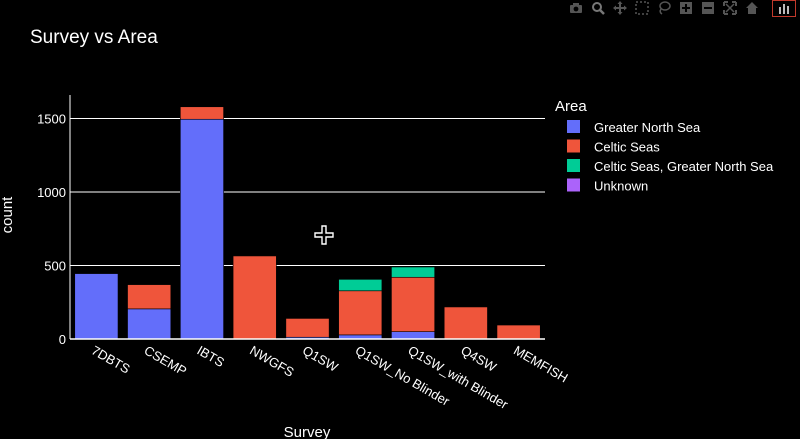 This screenshot has width=800, height=439. What do you see at coordinates (94, 37) in the screenshot?
I see `chart-title: Survey vs Area` at bounding box center [94, 37].